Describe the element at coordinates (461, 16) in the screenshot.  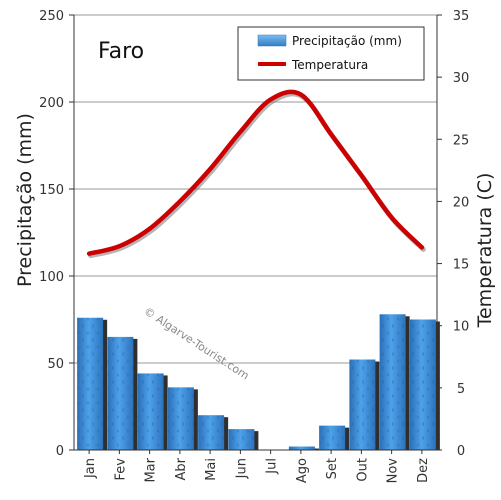
I see `y-axis-right-tick-label: 35` at that location.